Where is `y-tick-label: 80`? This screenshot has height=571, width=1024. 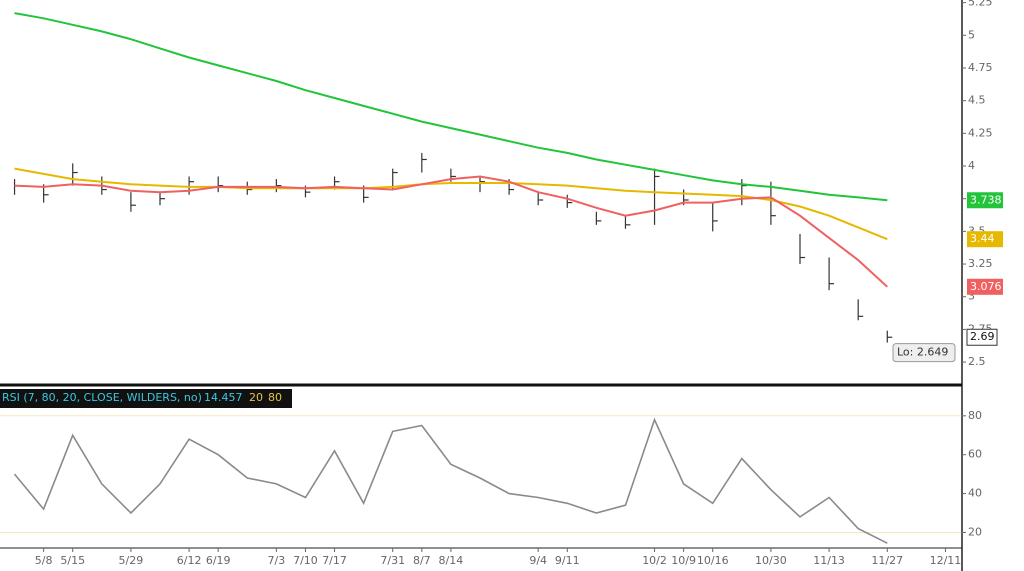 y-tick-label: 80 is located at coordinates (975, 415).